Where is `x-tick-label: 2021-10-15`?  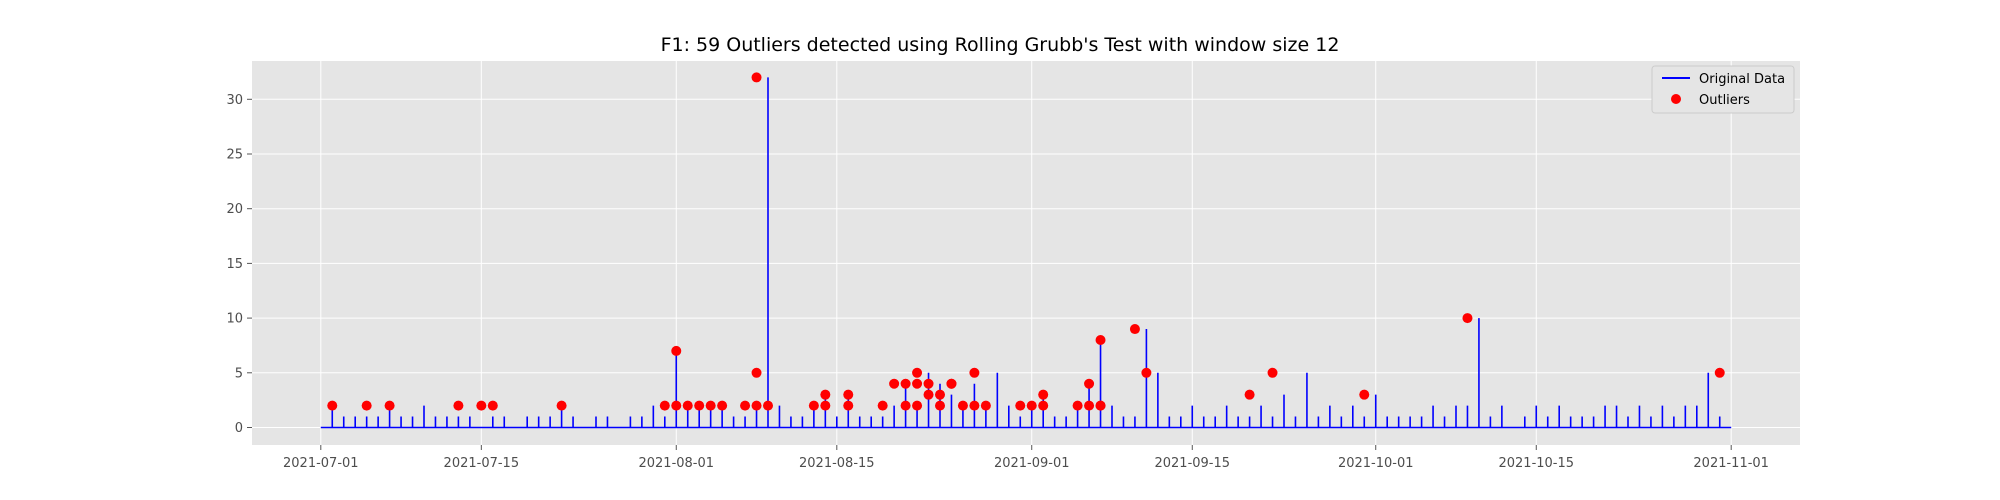 x-tick-label: 2021-10-15 is located at coordinates (1536, 463).